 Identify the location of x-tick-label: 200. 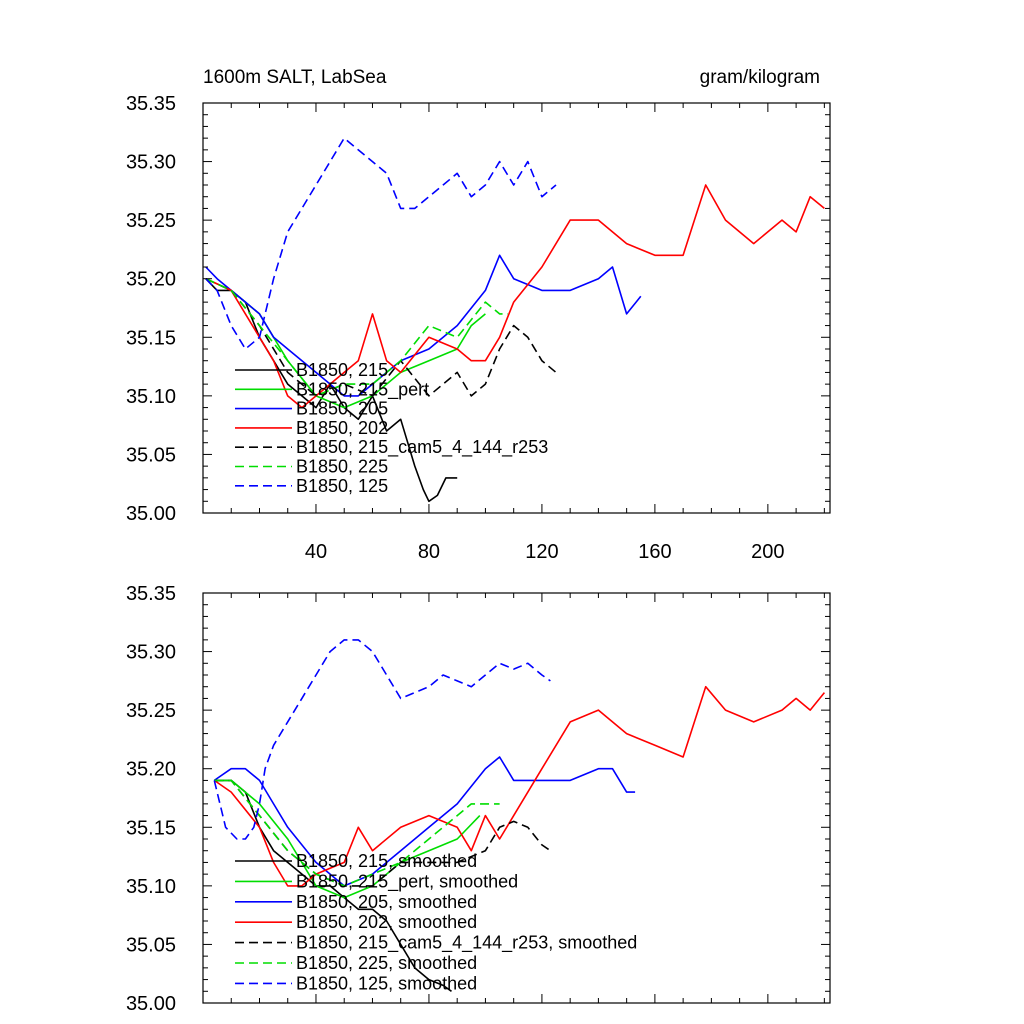
(767, 552).